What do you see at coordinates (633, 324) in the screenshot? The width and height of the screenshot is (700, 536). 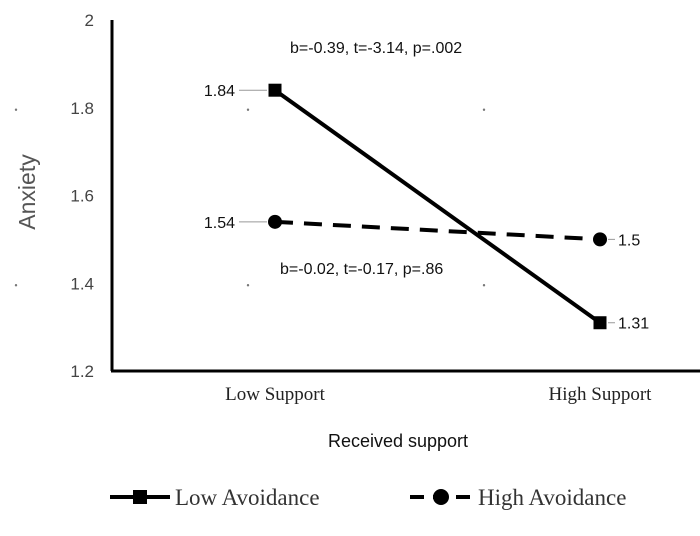 I see `data-label-low-avoidance-high-support: 1.31` at bounding box center [633, 324].